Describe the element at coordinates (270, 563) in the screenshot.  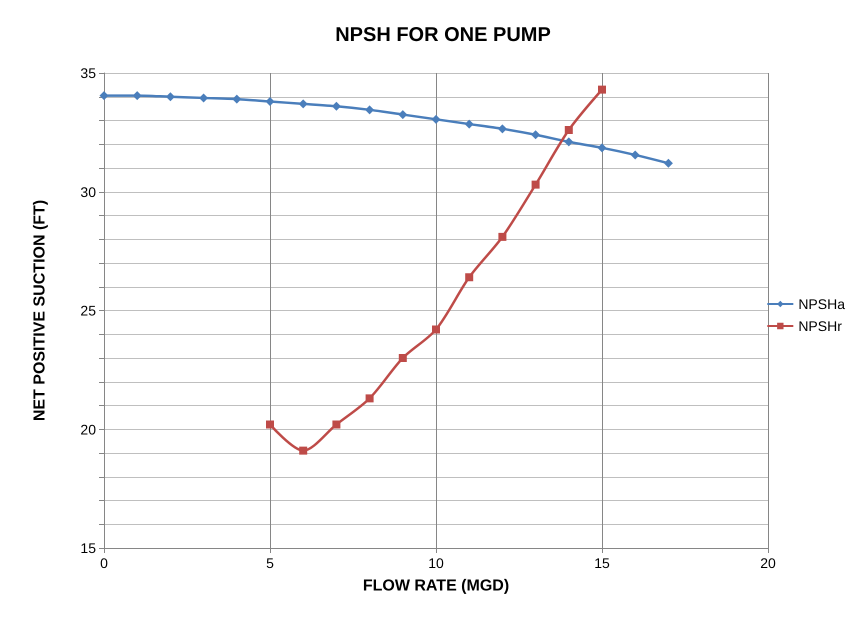
I see `x-tick-label: 5` at that location.